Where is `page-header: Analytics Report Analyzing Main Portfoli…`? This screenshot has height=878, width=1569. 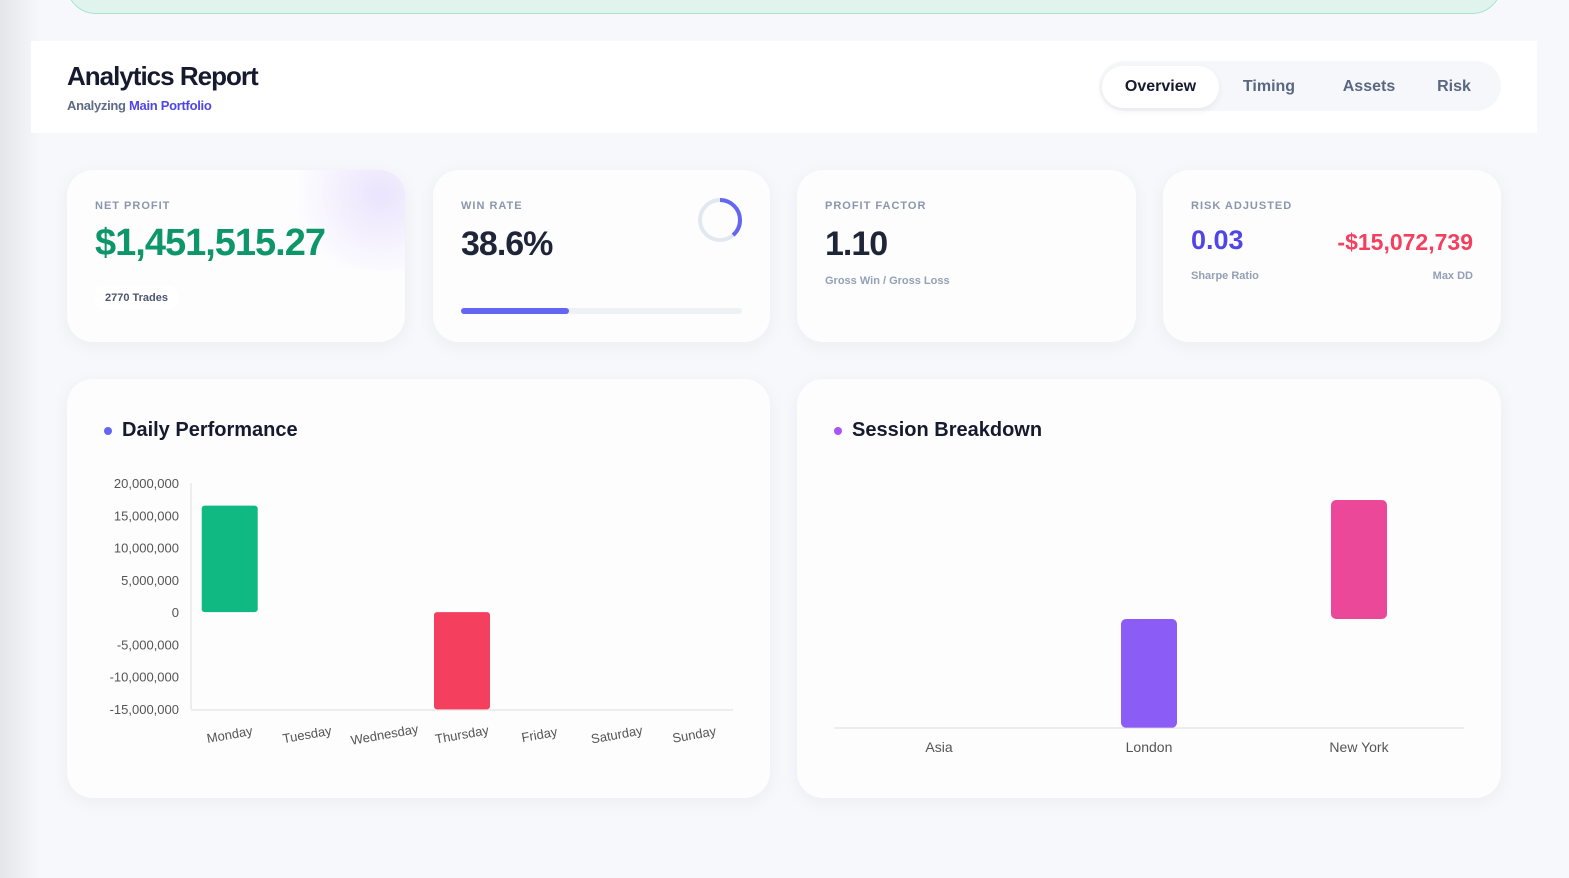 page-header: Analytics Report Analyzing Main Portfoli… is located at coordinates (784, 87).